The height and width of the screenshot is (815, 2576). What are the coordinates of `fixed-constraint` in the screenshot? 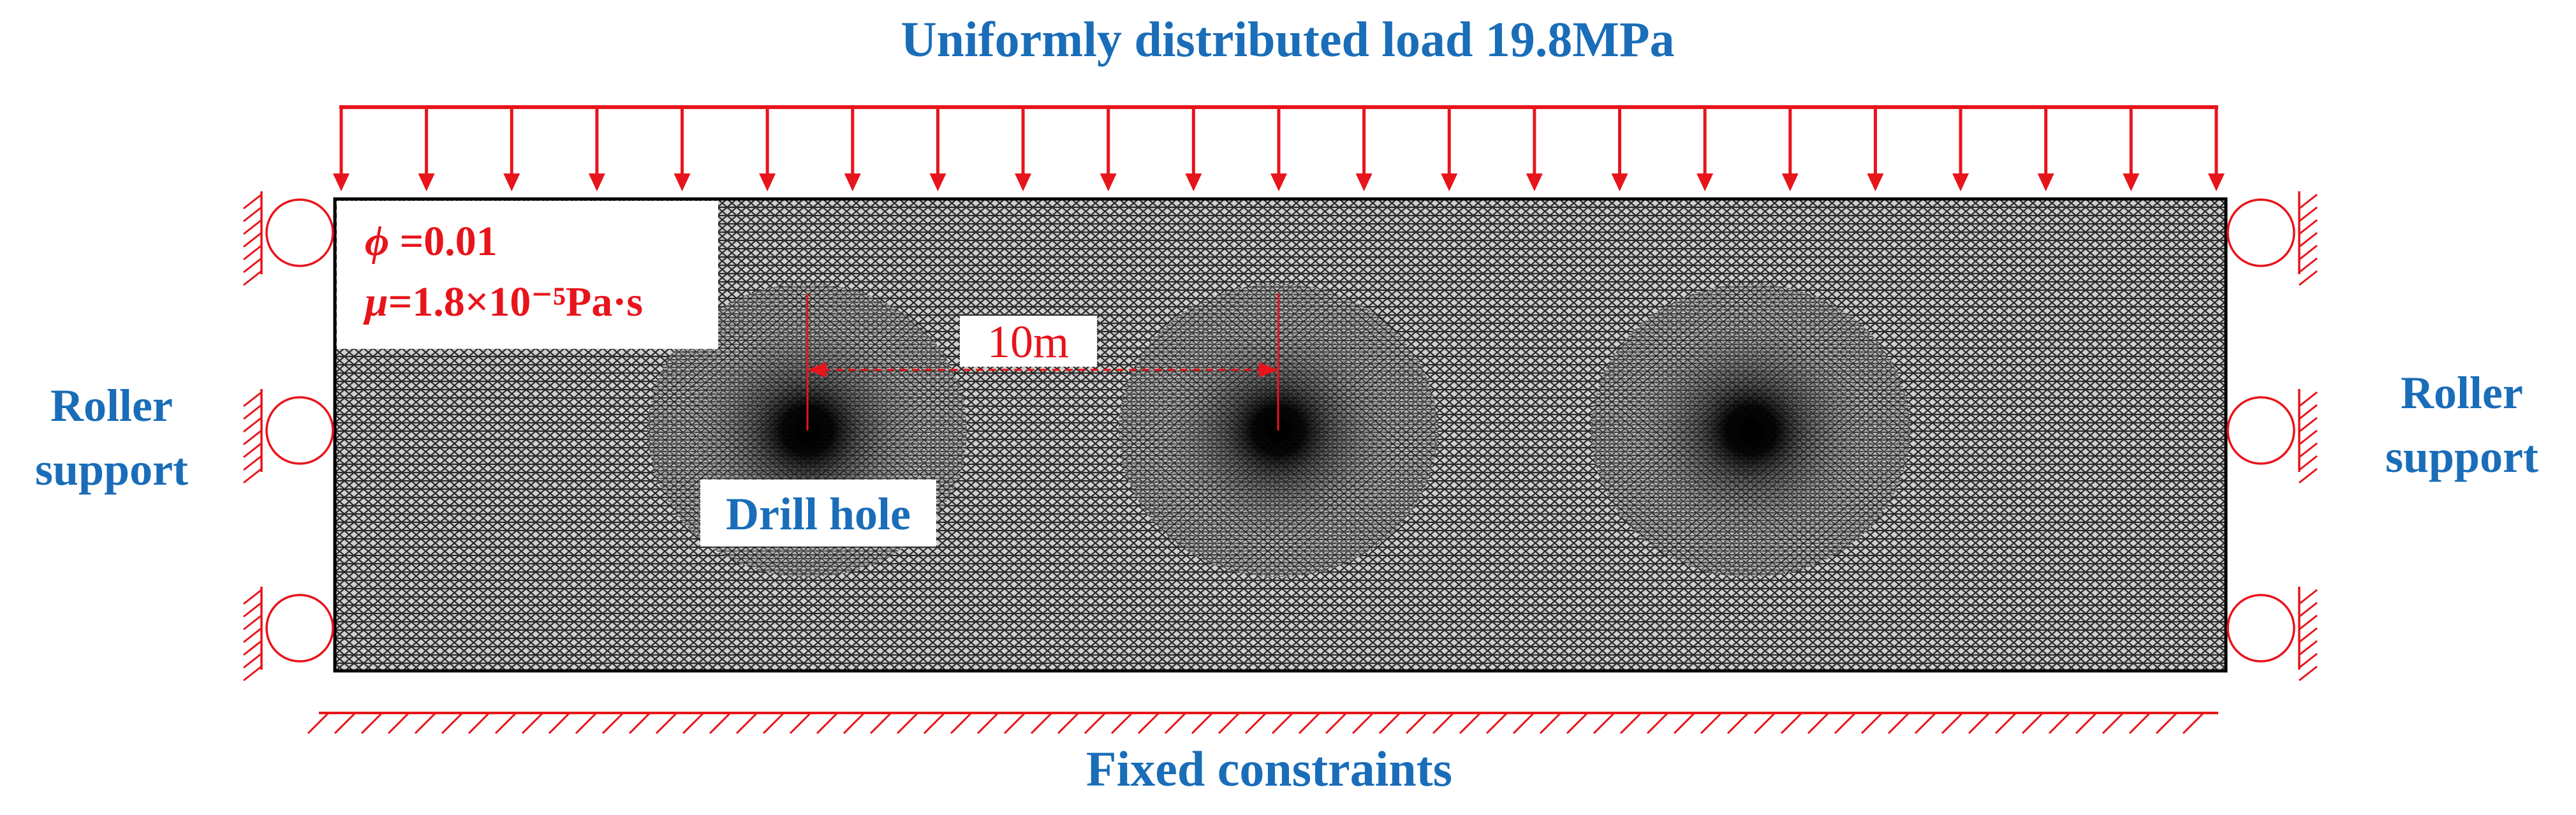 It's located at (1262, 723).